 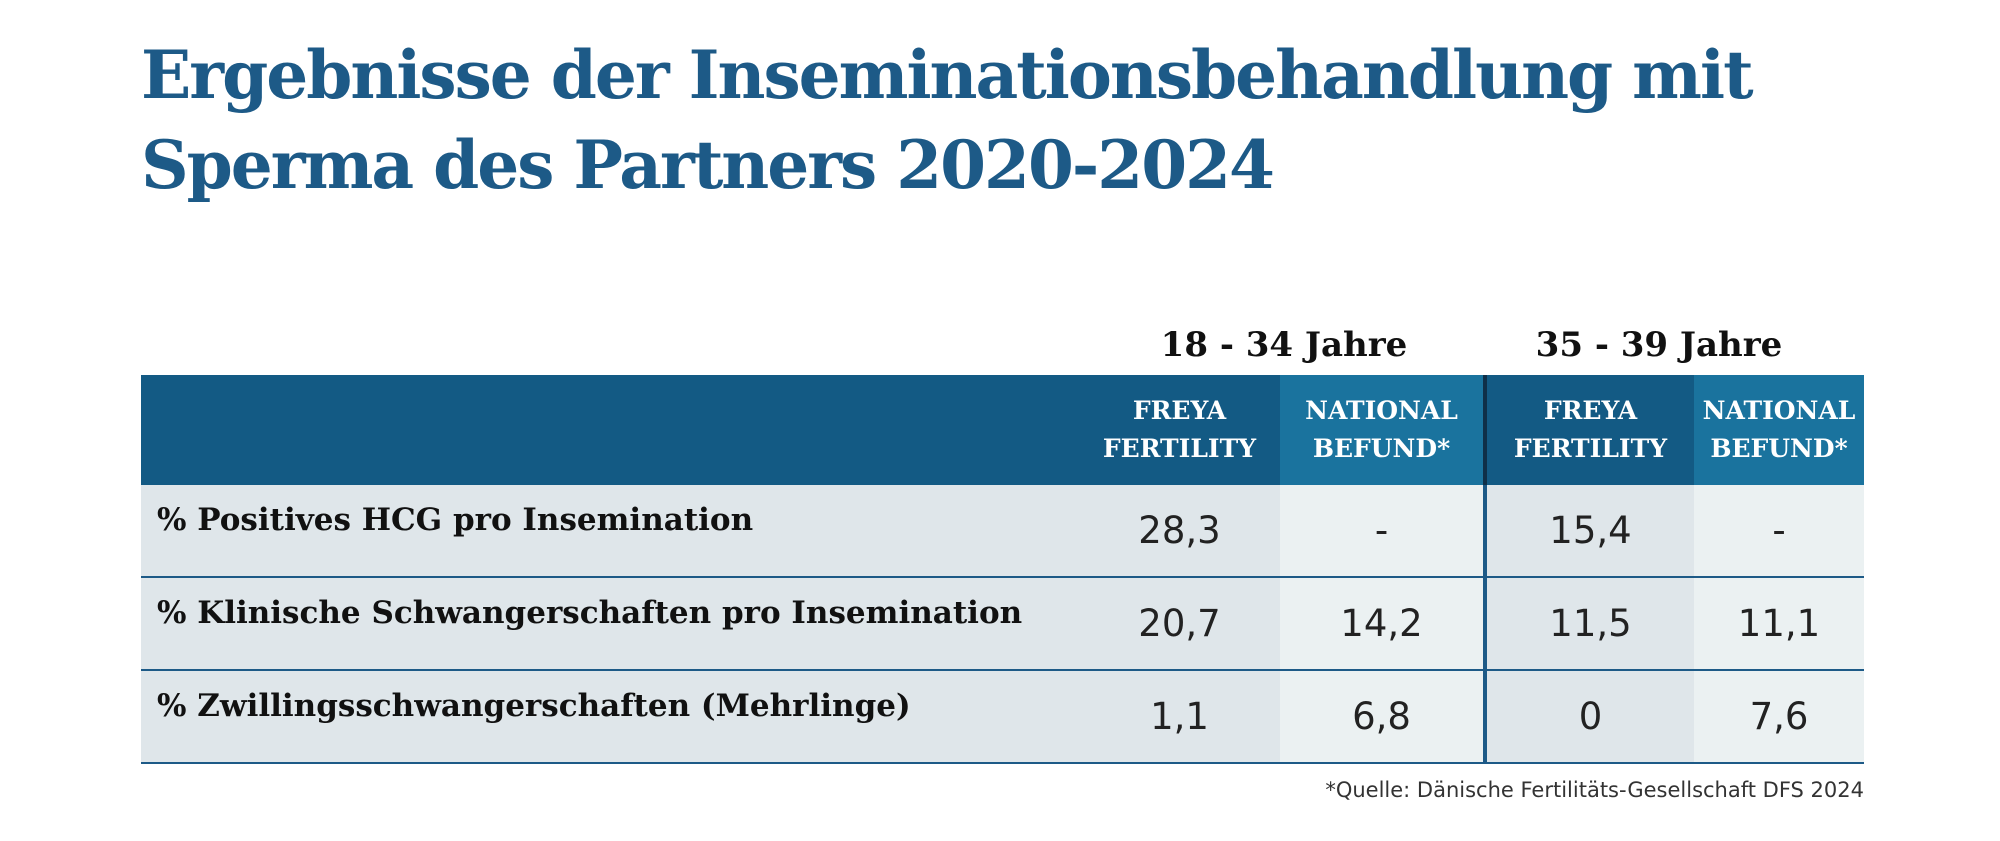 I want to click on age-group-35-39: 35 - 39 Jahre, so click(x=1659, y=345).